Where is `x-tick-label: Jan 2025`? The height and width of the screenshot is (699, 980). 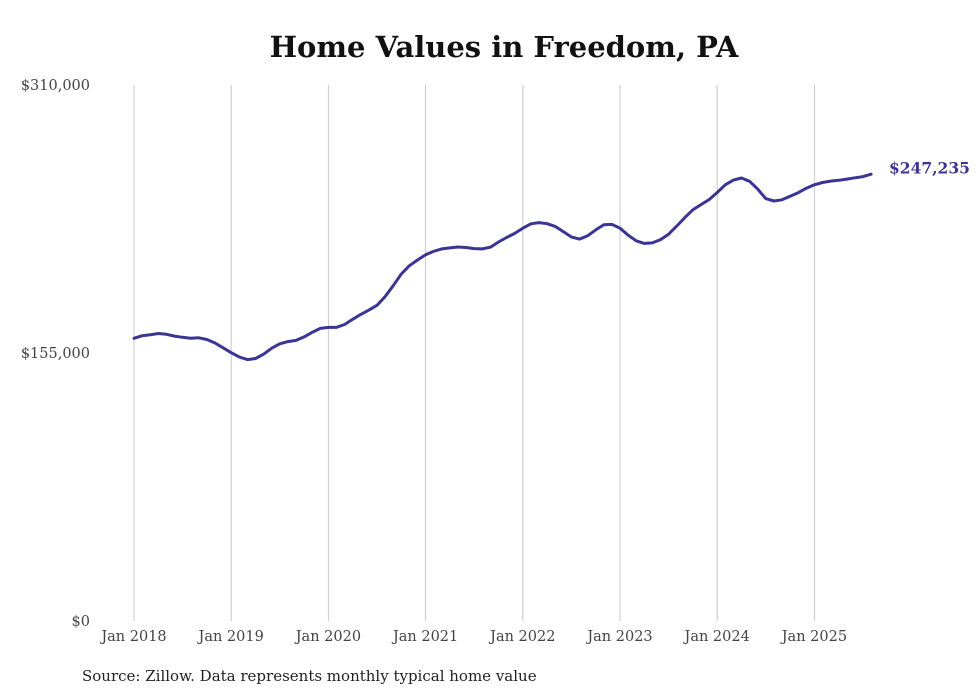 x-tick-label: Jan 2025 is located at coordinates (813, 637).